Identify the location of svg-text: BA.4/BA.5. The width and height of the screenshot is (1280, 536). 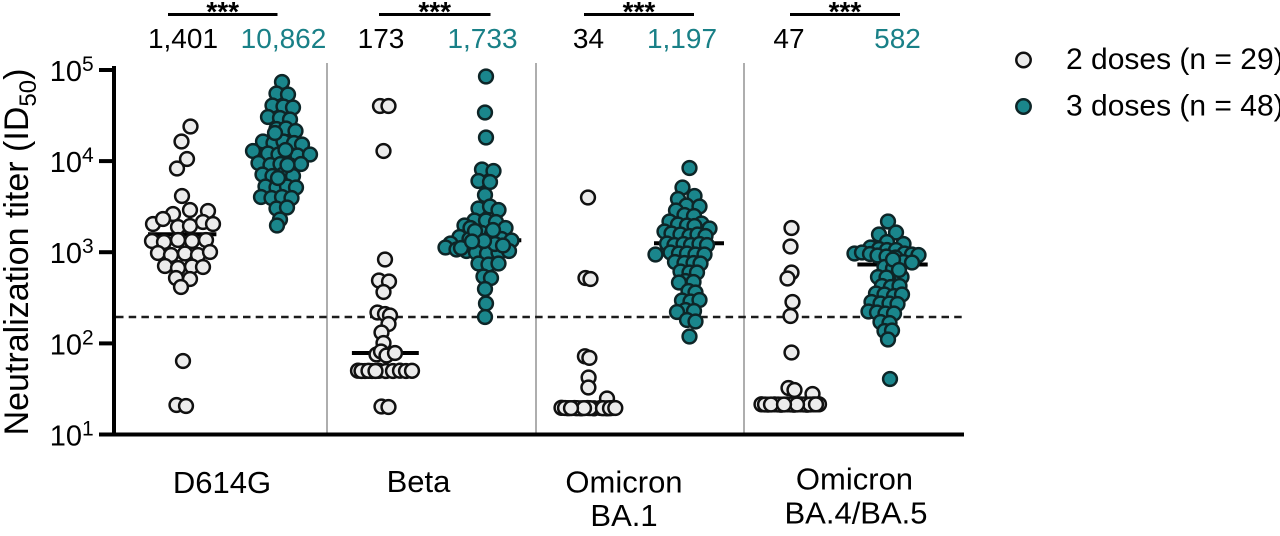
(855, 513).